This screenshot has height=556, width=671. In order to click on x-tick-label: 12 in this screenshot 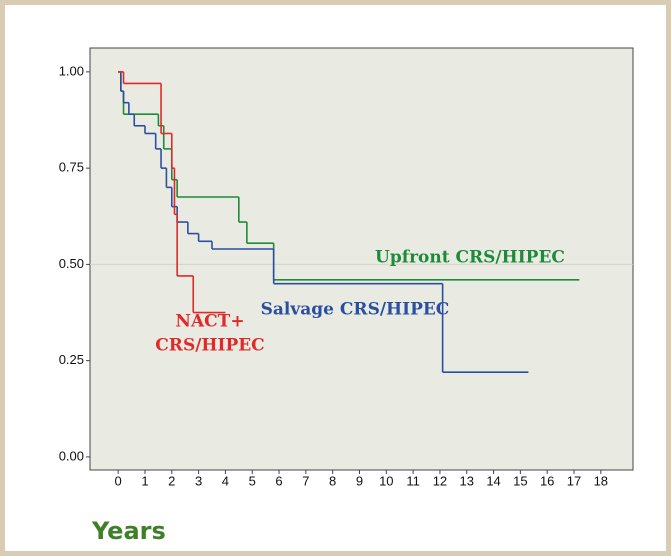, I will do `click(440, 480)`.